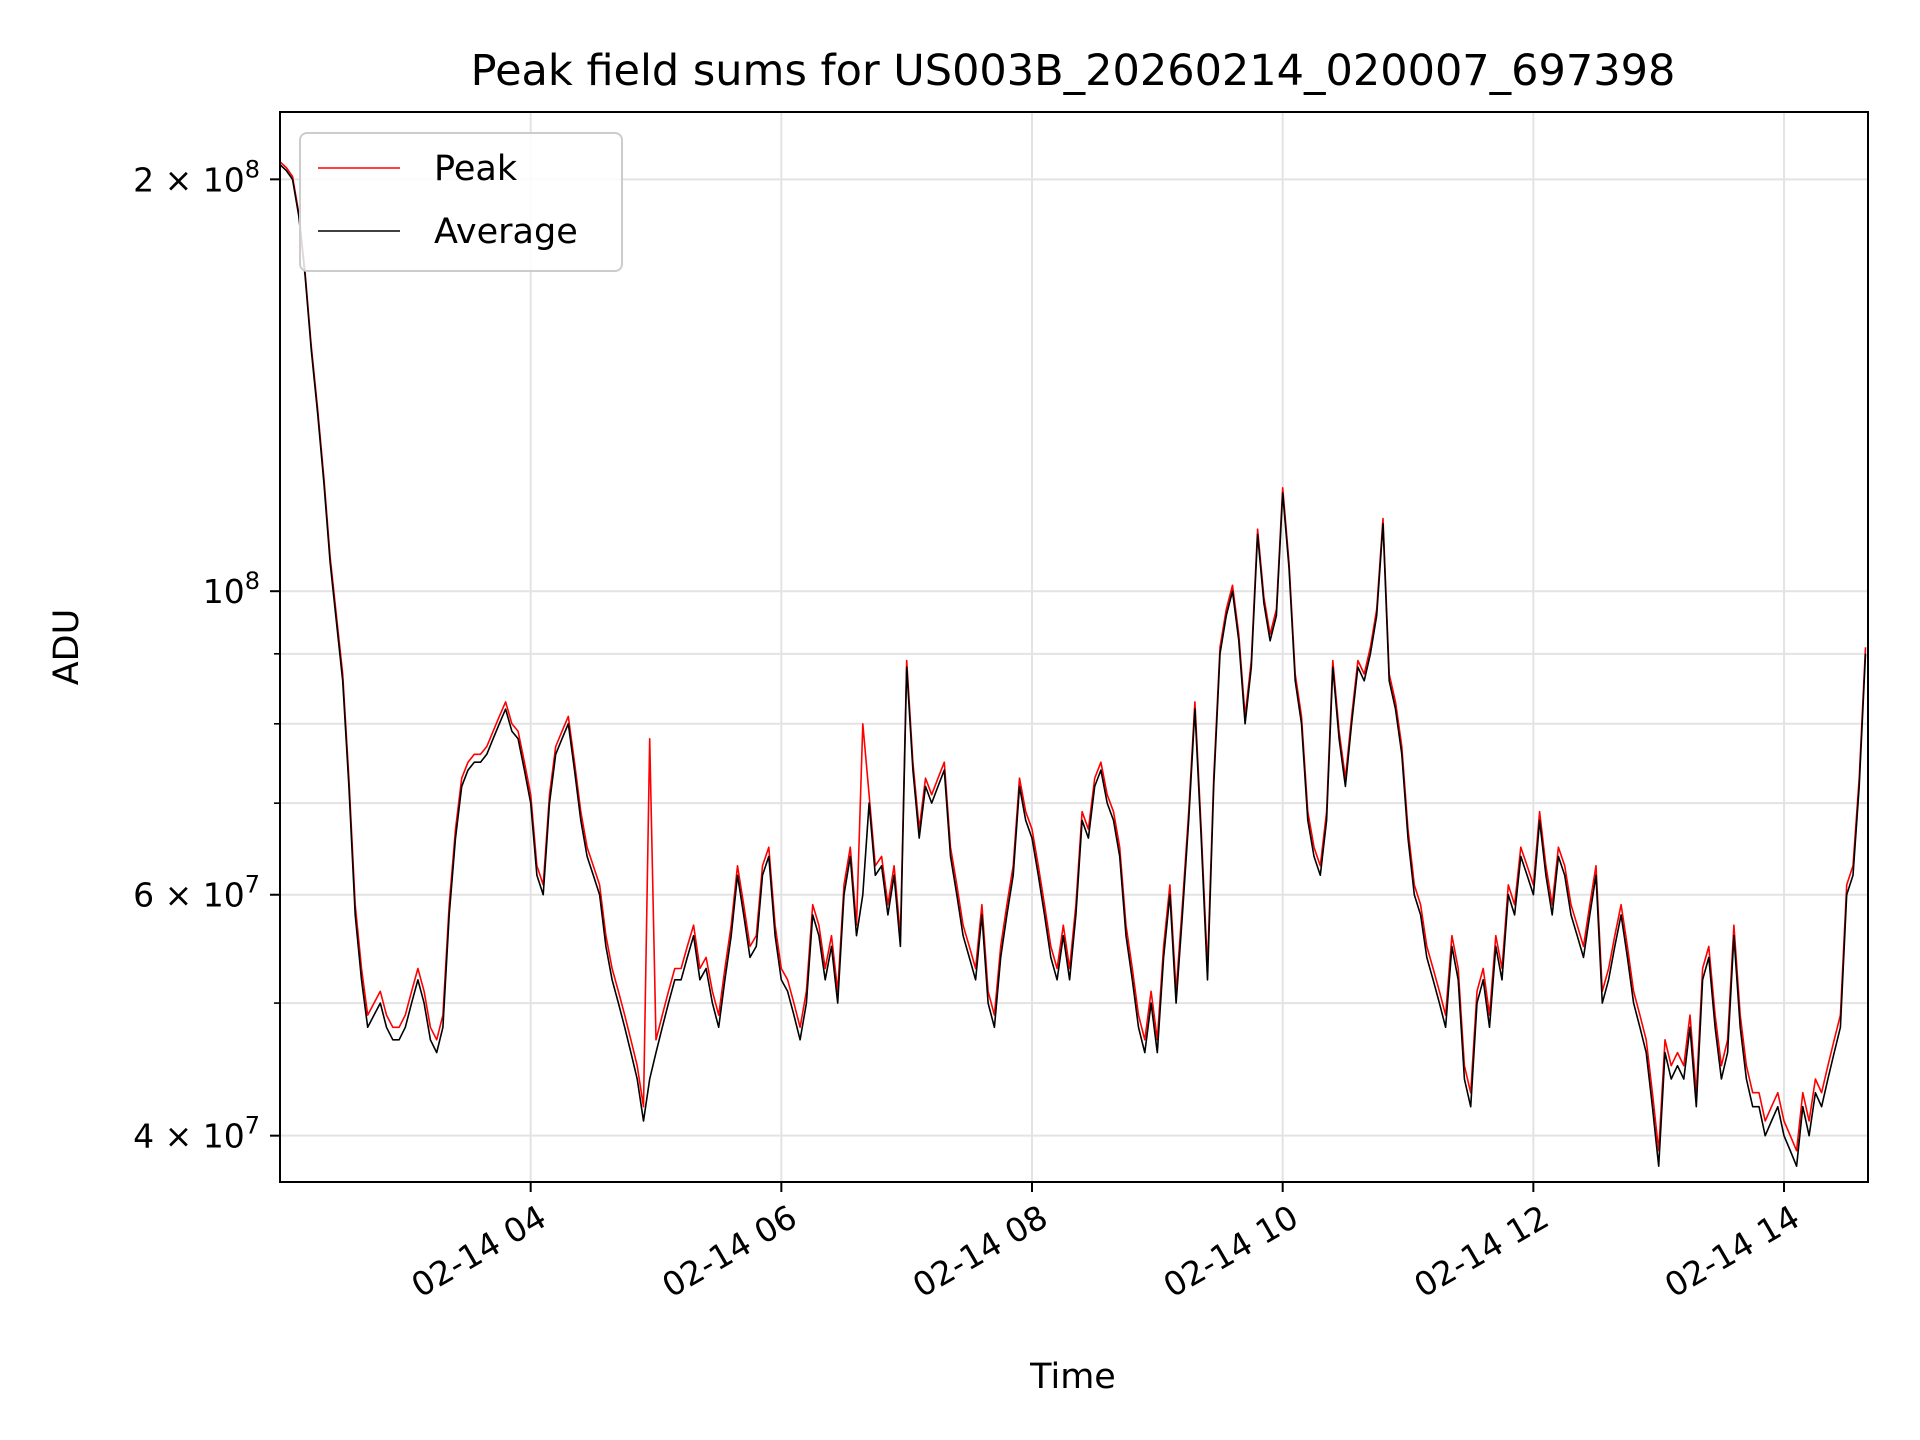 The height and width of the screenshot is (1440, 1920). What do you see at coordinates (231, 589) in the screenshot?
I see `y-tick-label: 108` at bounding box center [231, 589].